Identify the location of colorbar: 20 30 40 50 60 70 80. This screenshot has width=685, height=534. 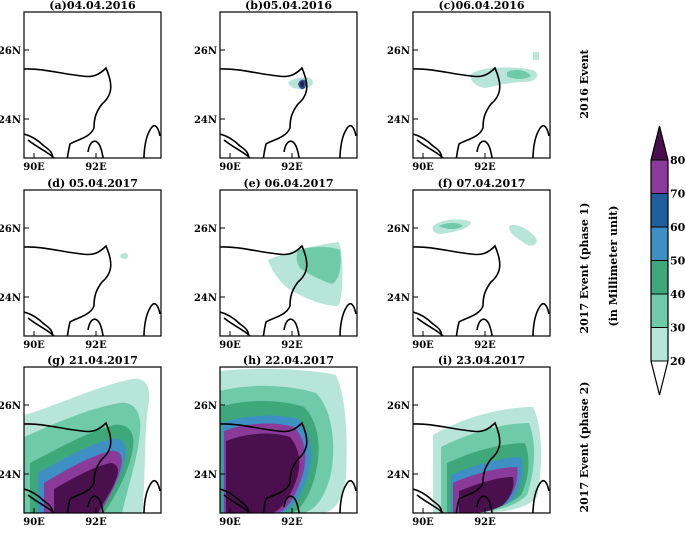
(667, 260).